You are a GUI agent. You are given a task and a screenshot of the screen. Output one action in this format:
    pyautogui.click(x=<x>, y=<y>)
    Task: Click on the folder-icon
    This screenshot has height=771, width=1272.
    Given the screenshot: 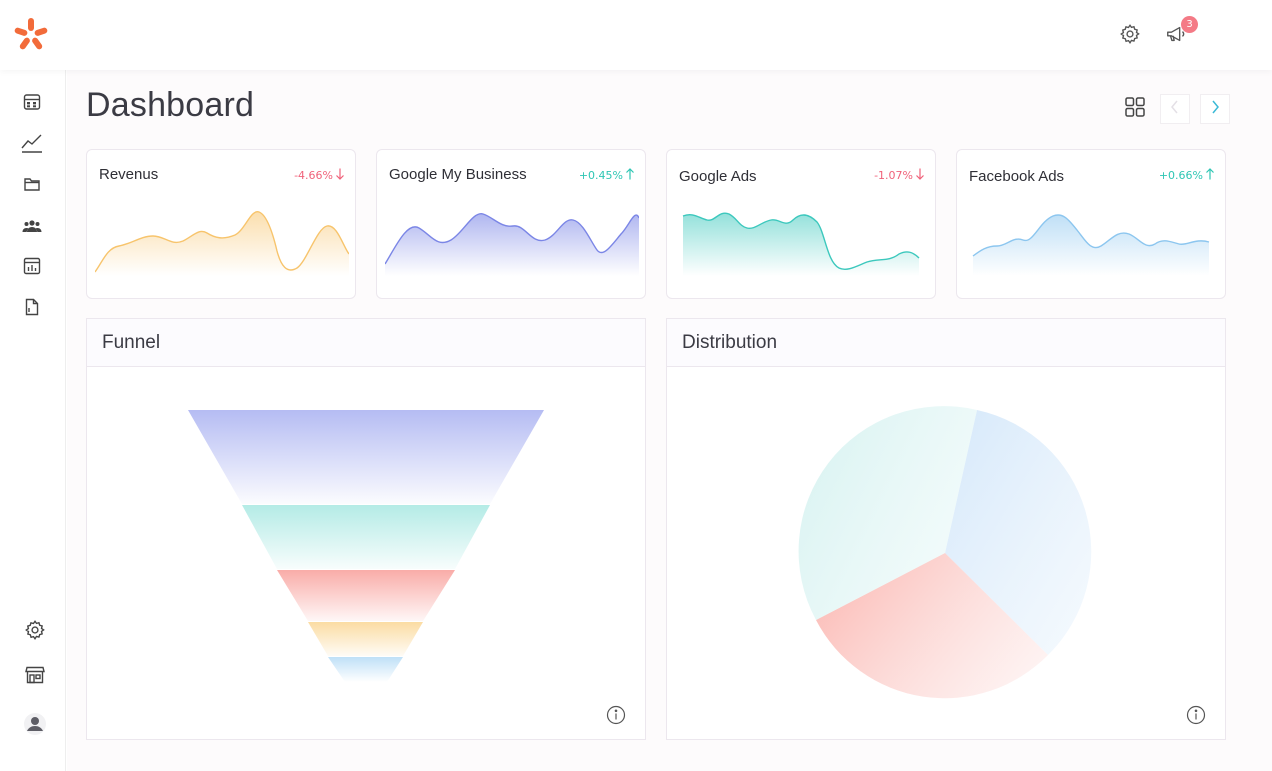 What is the action you would take?
    pyautogui.click(x=32, y=186)
    